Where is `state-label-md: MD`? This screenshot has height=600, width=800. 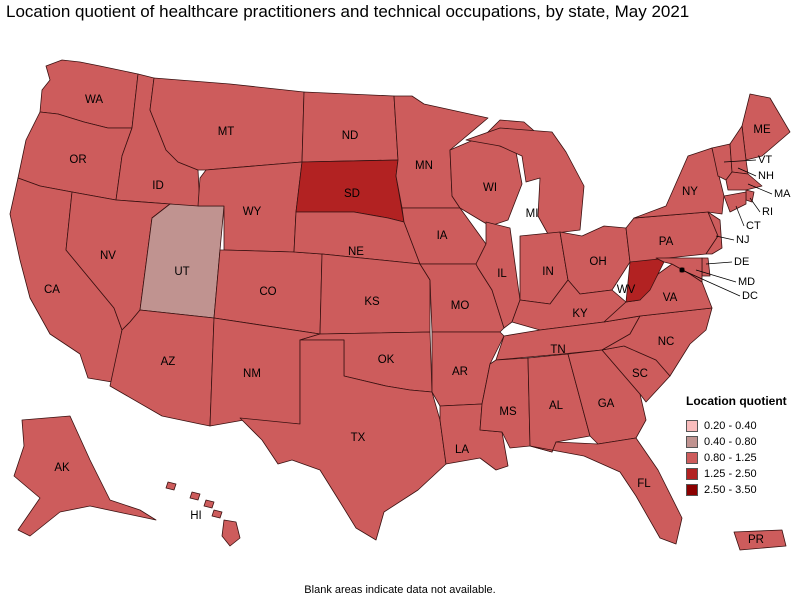
state-label-md: MD is located at coordinates (746, 282).